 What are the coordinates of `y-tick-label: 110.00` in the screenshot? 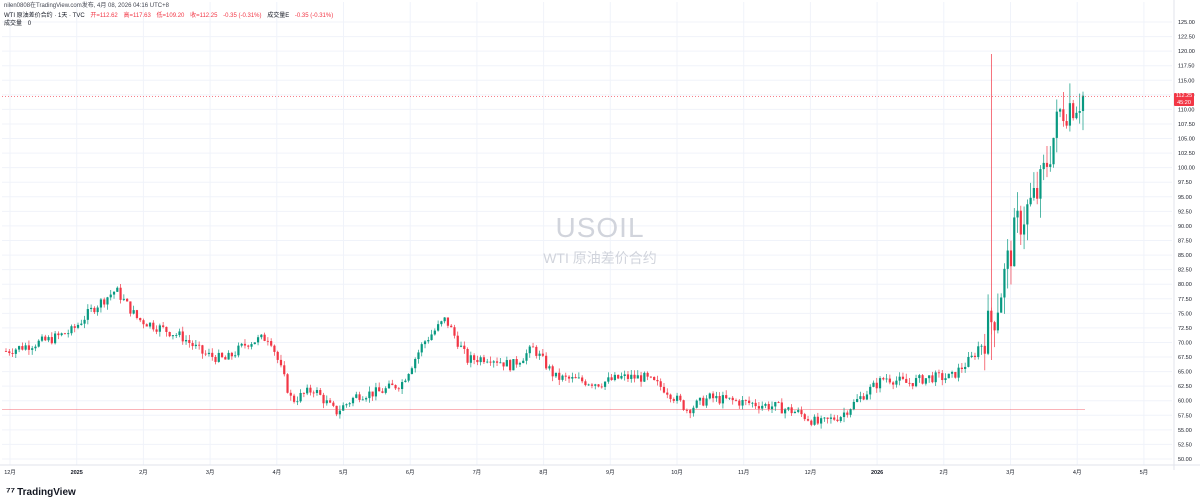 It's located at (1186, 110).